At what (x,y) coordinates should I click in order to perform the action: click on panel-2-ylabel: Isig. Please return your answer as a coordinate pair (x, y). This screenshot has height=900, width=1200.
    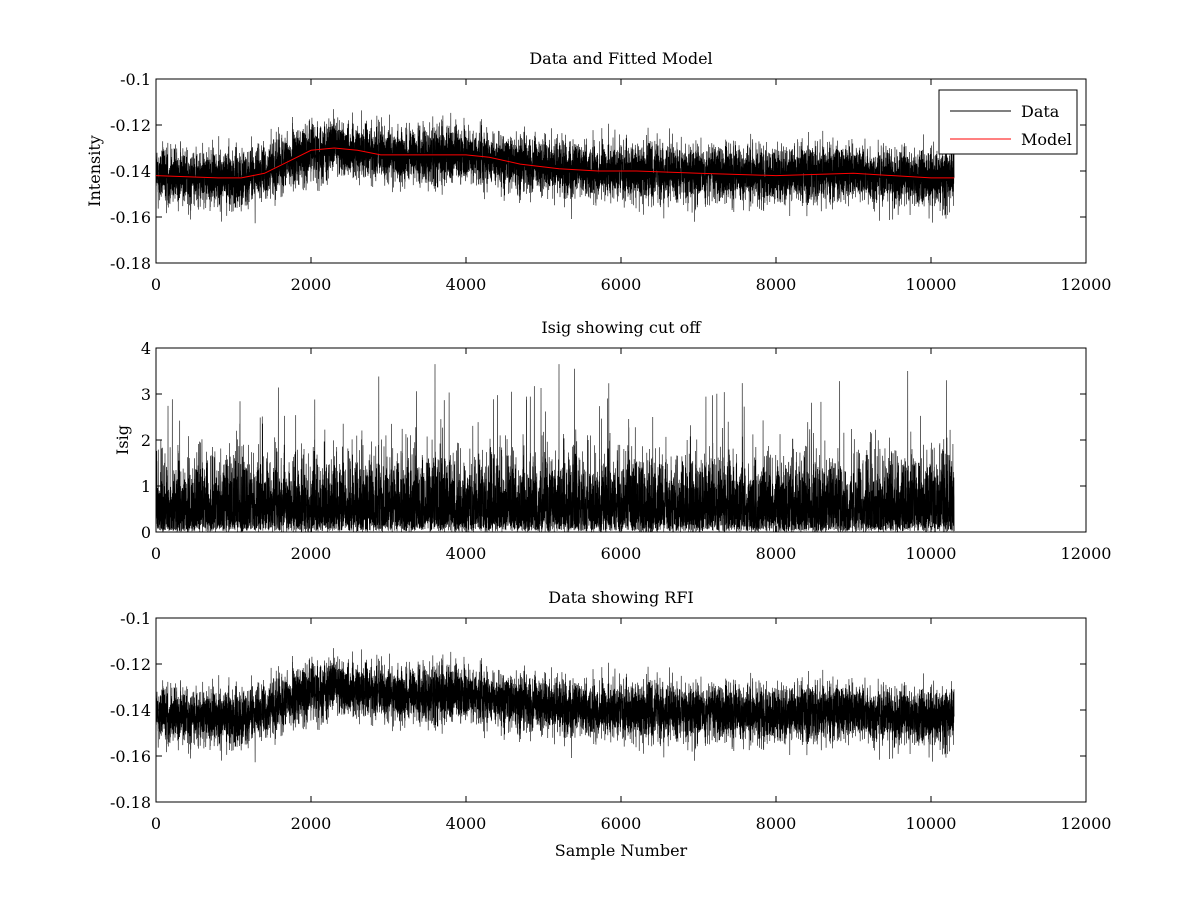
    Looking at the image, I should click on (122, 440).